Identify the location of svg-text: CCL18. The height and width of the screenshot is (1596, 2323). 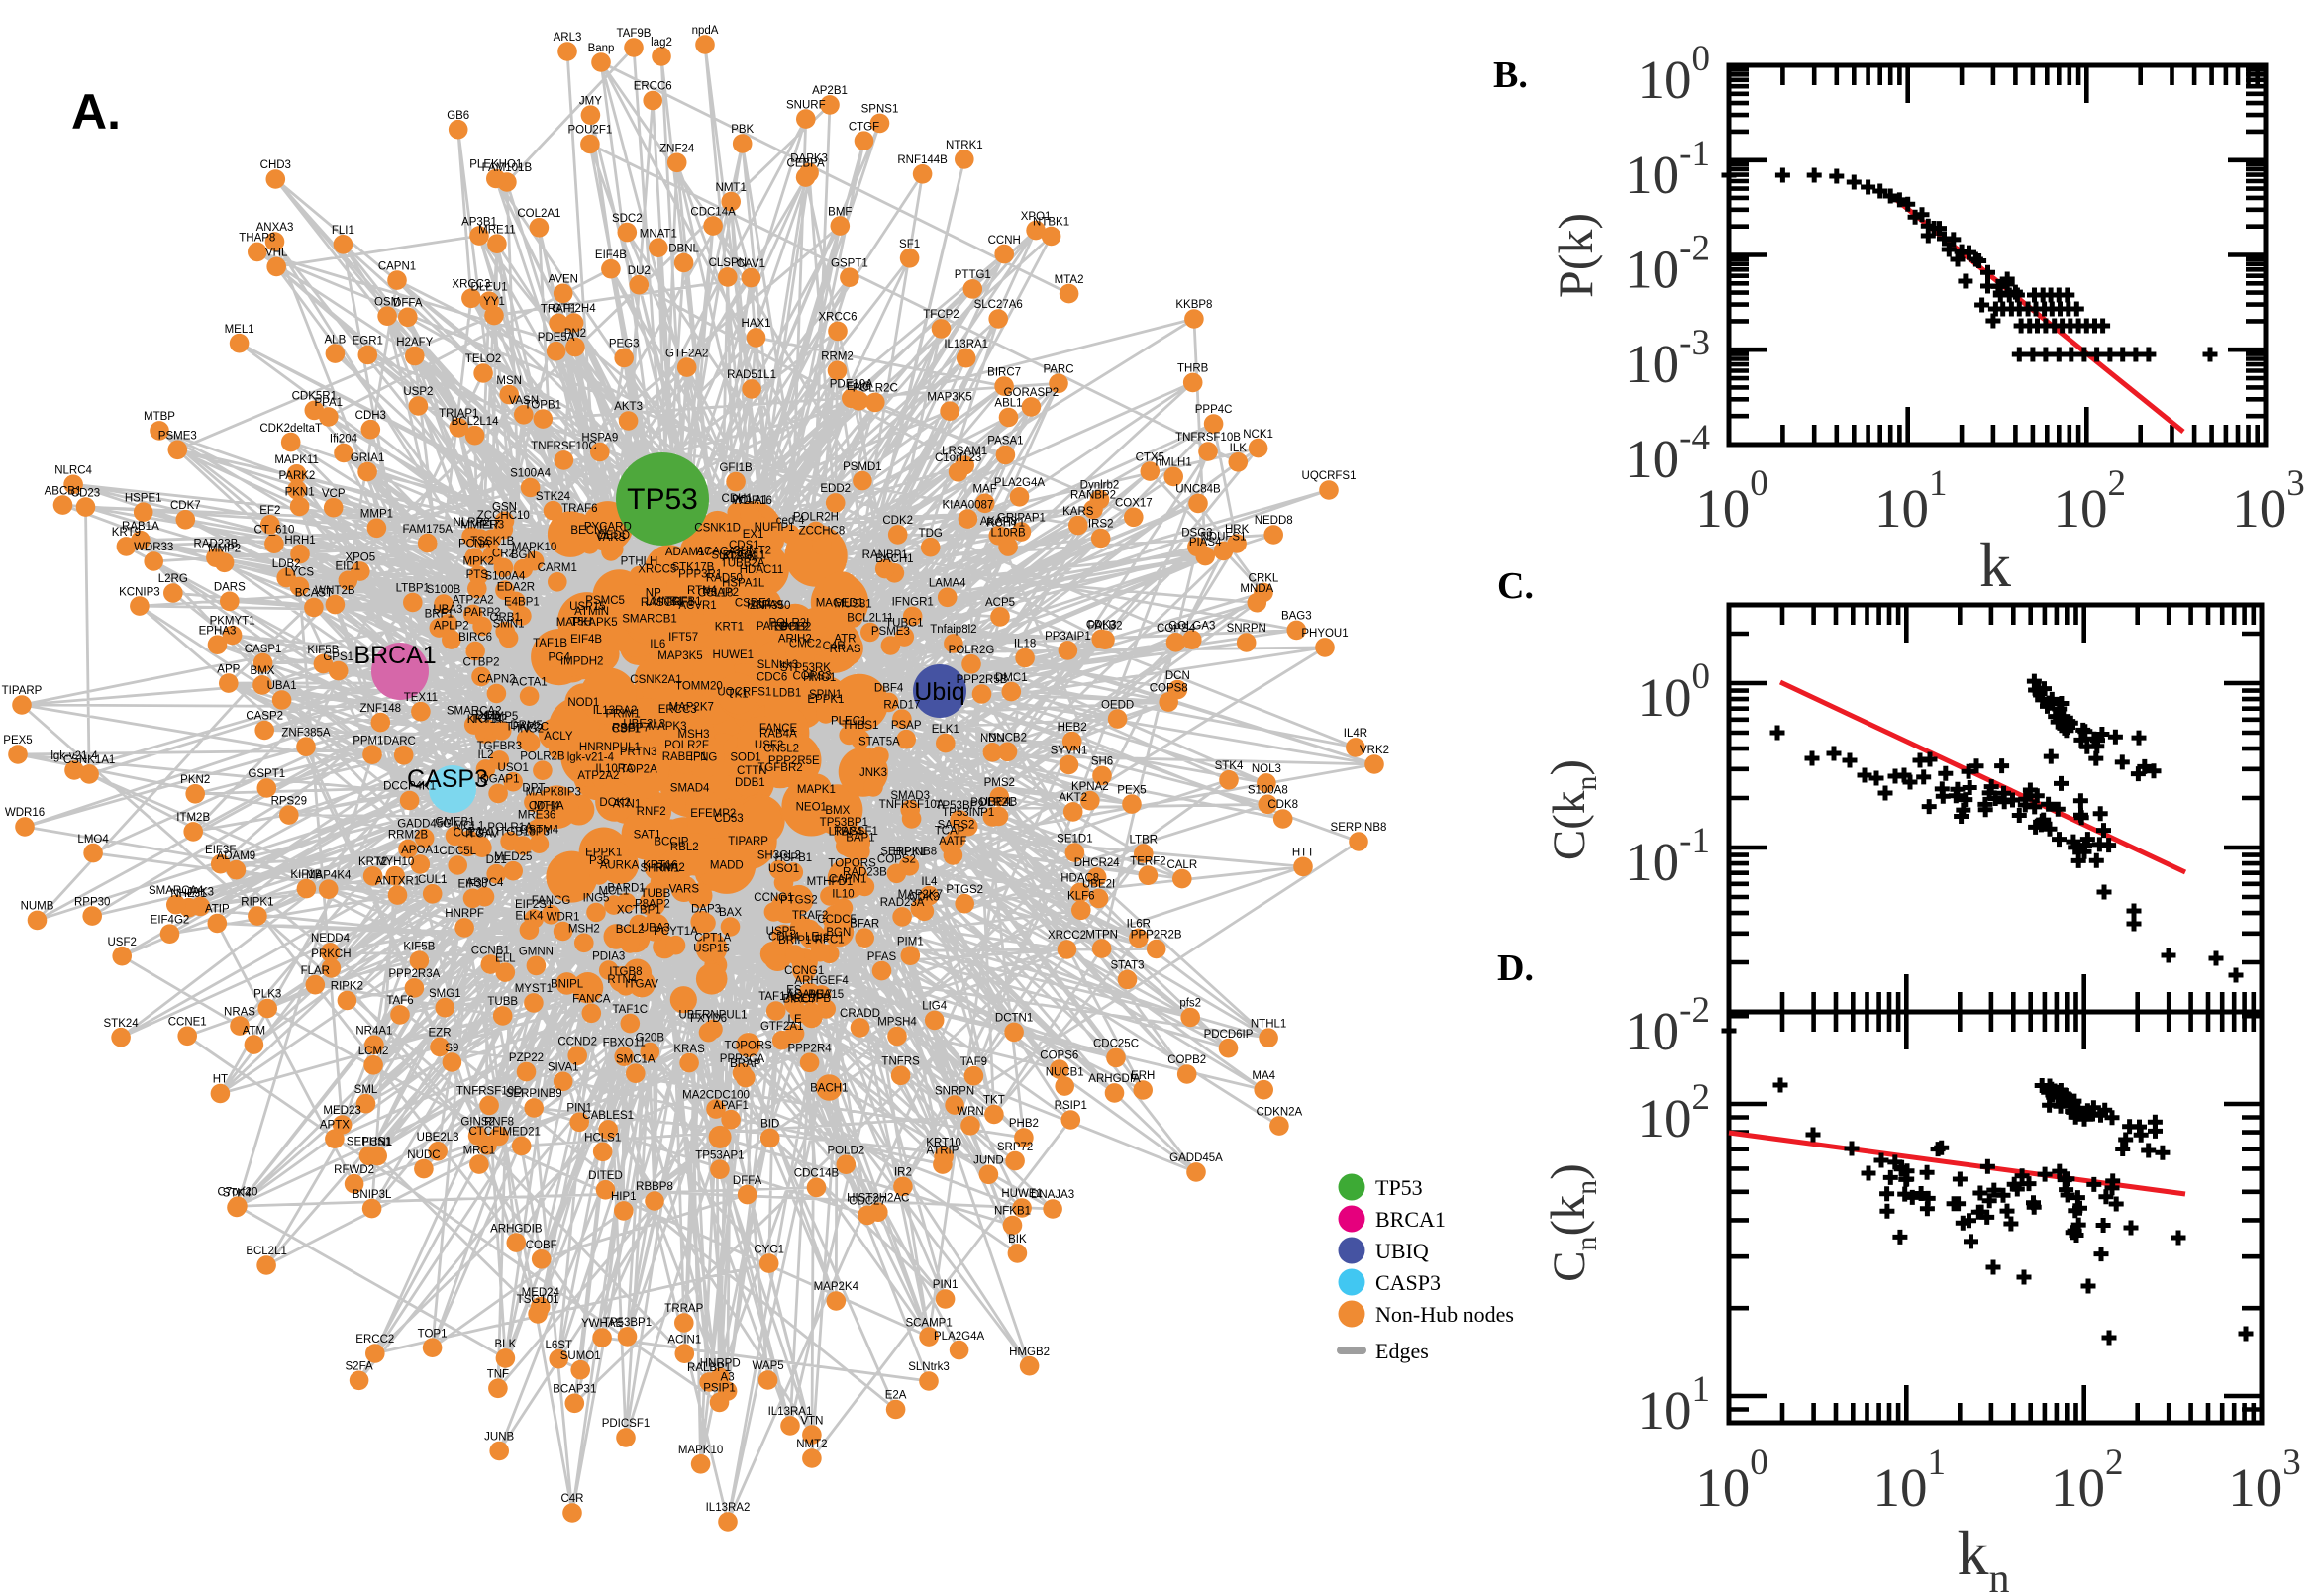
(716, 593).